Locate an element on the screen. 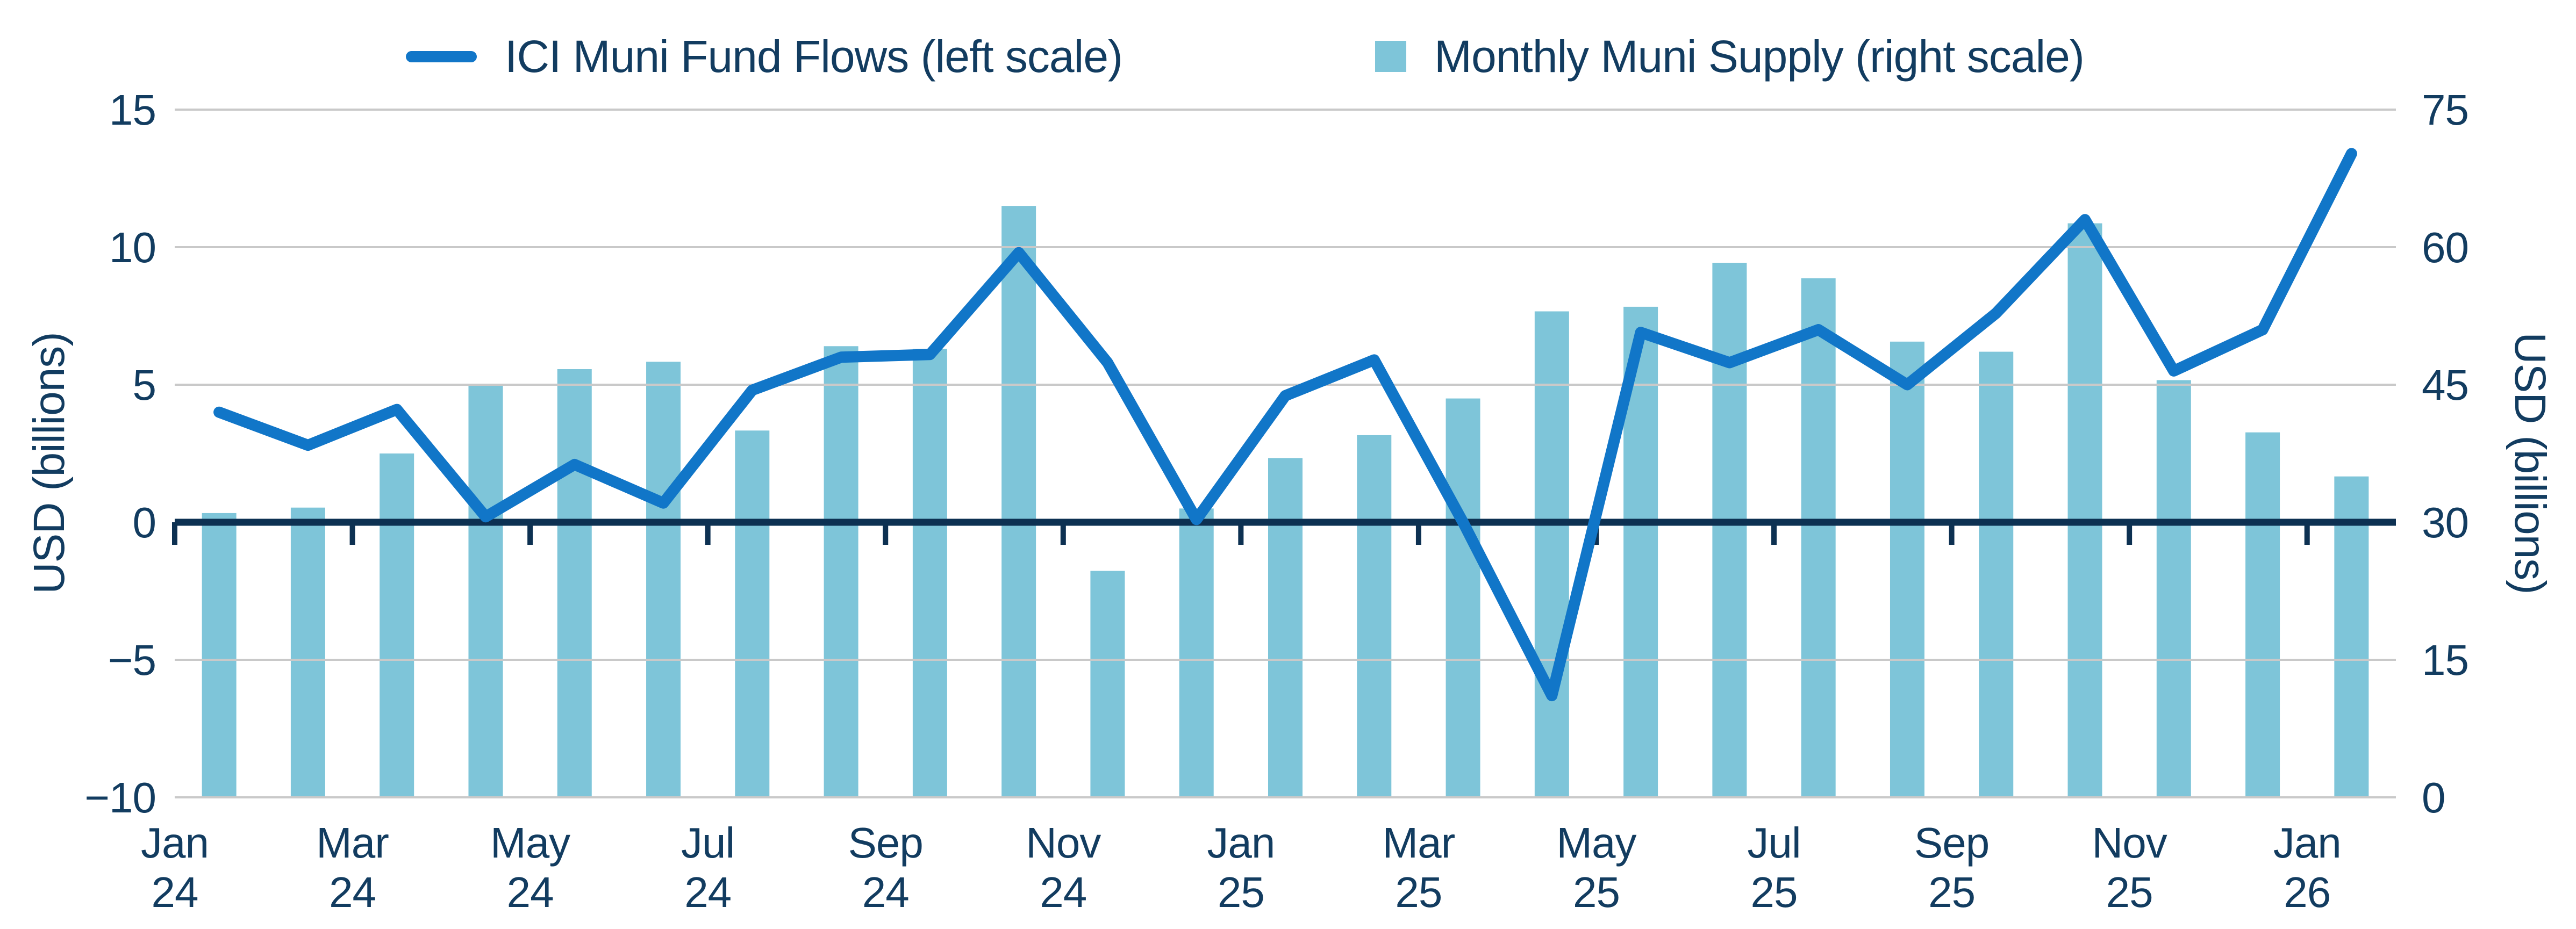  x-tick-label: Jan 25 is located at coordinates (1241, 867).